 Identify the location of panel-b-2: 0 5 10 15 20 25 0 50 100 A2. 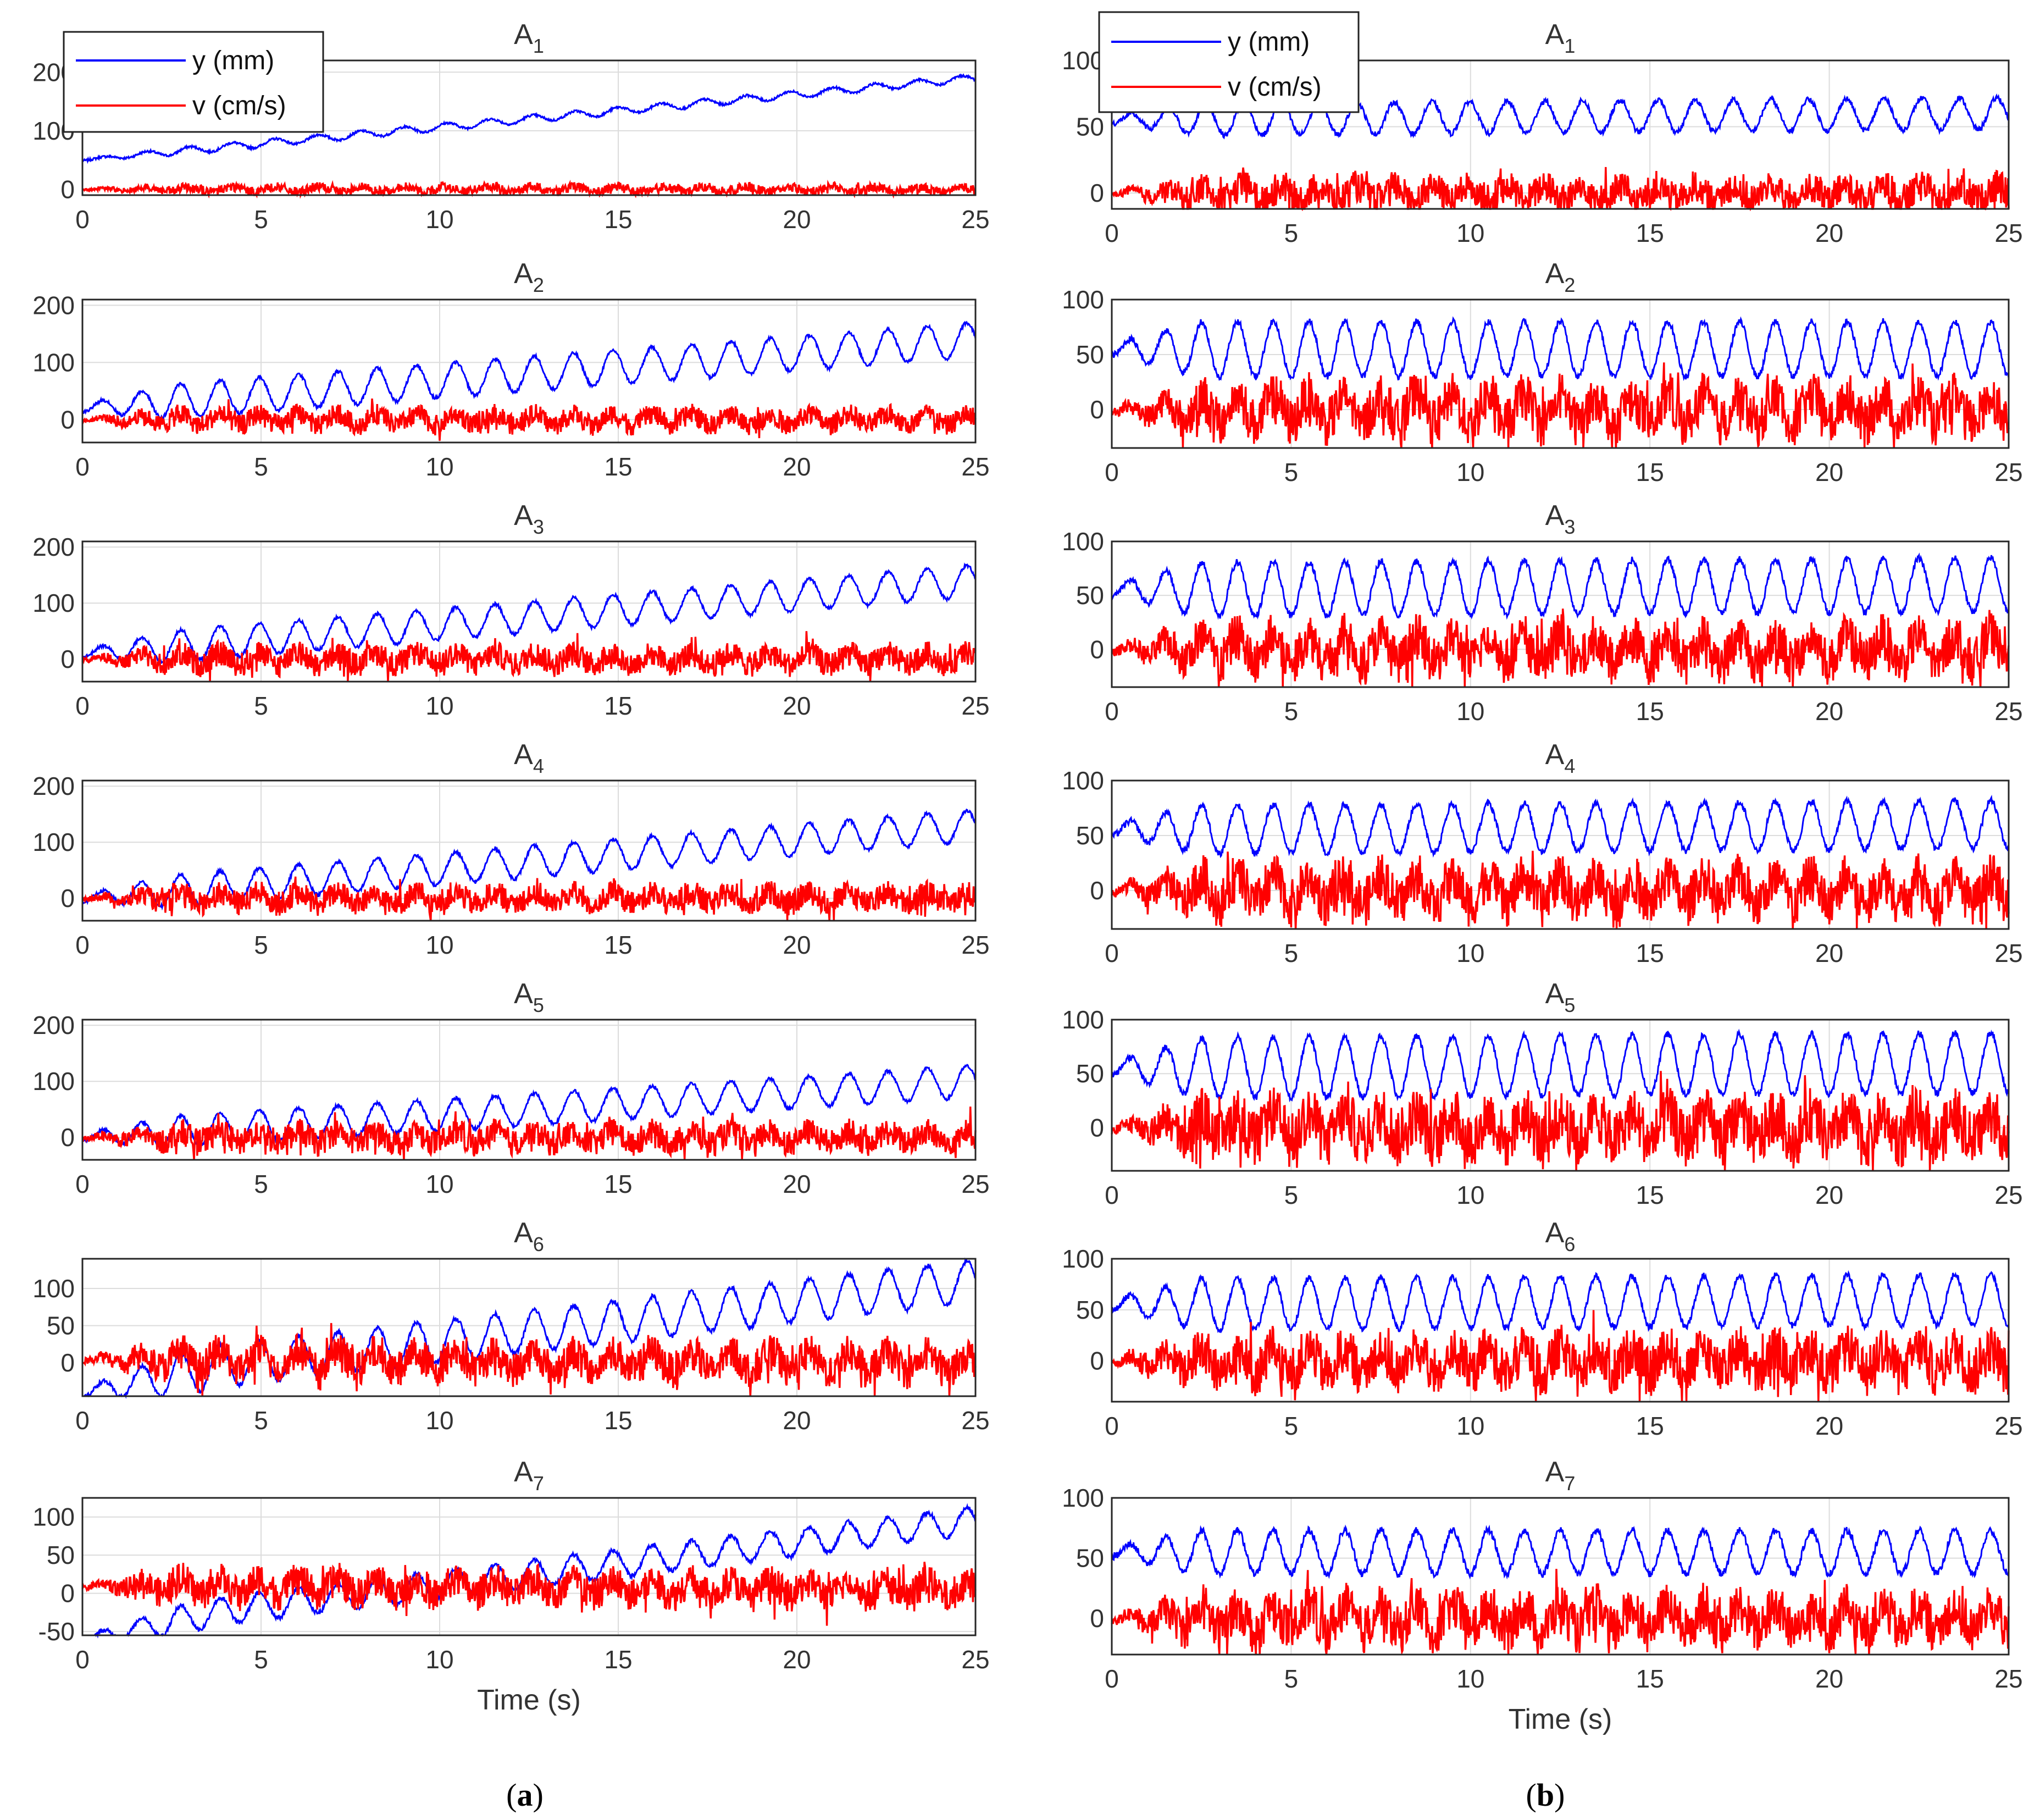
(1542, 372).